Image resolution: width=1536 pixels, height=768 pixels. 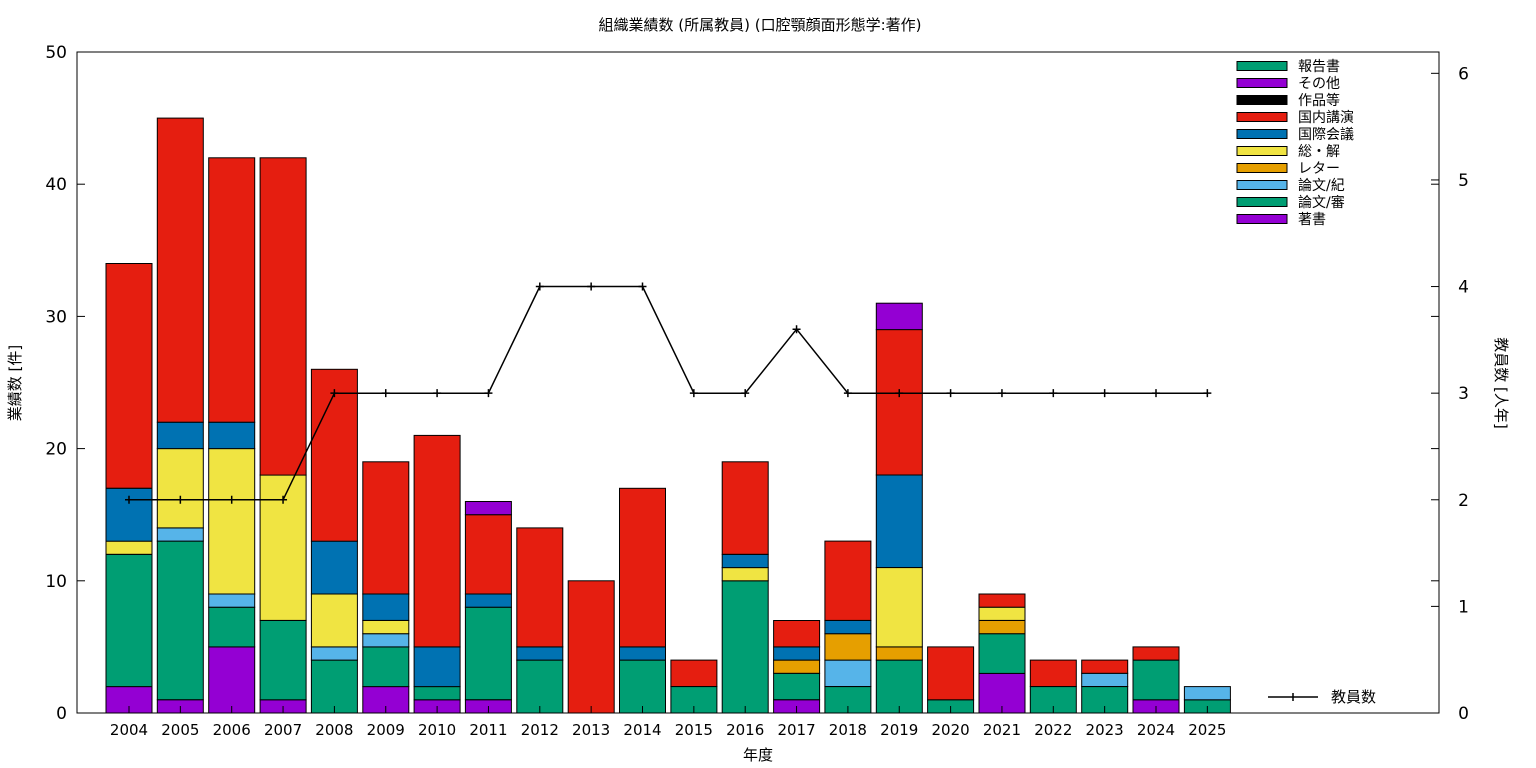 What do you see at coordinates (56, 317) in the screenshot?
I see `y-tick-label: 30` at bounding box center [56, 317].